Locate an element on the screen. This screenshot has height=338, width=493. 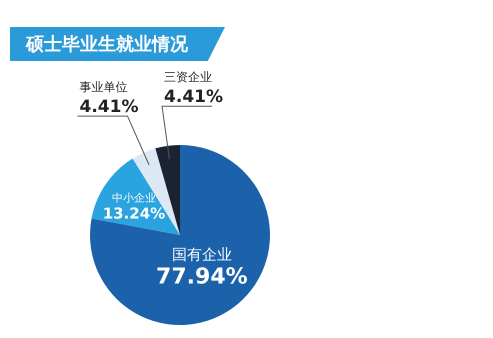
chart-title: 硕士毕业生就业情况 is located at coordinates (107, 44).